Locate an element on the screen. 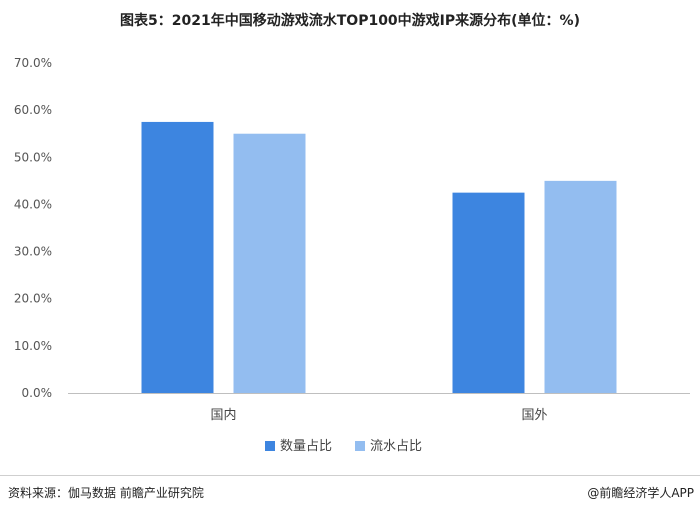 The image size is (700, 510). legend: 数量占比 流水占比 is located at coordinates (343, 446).